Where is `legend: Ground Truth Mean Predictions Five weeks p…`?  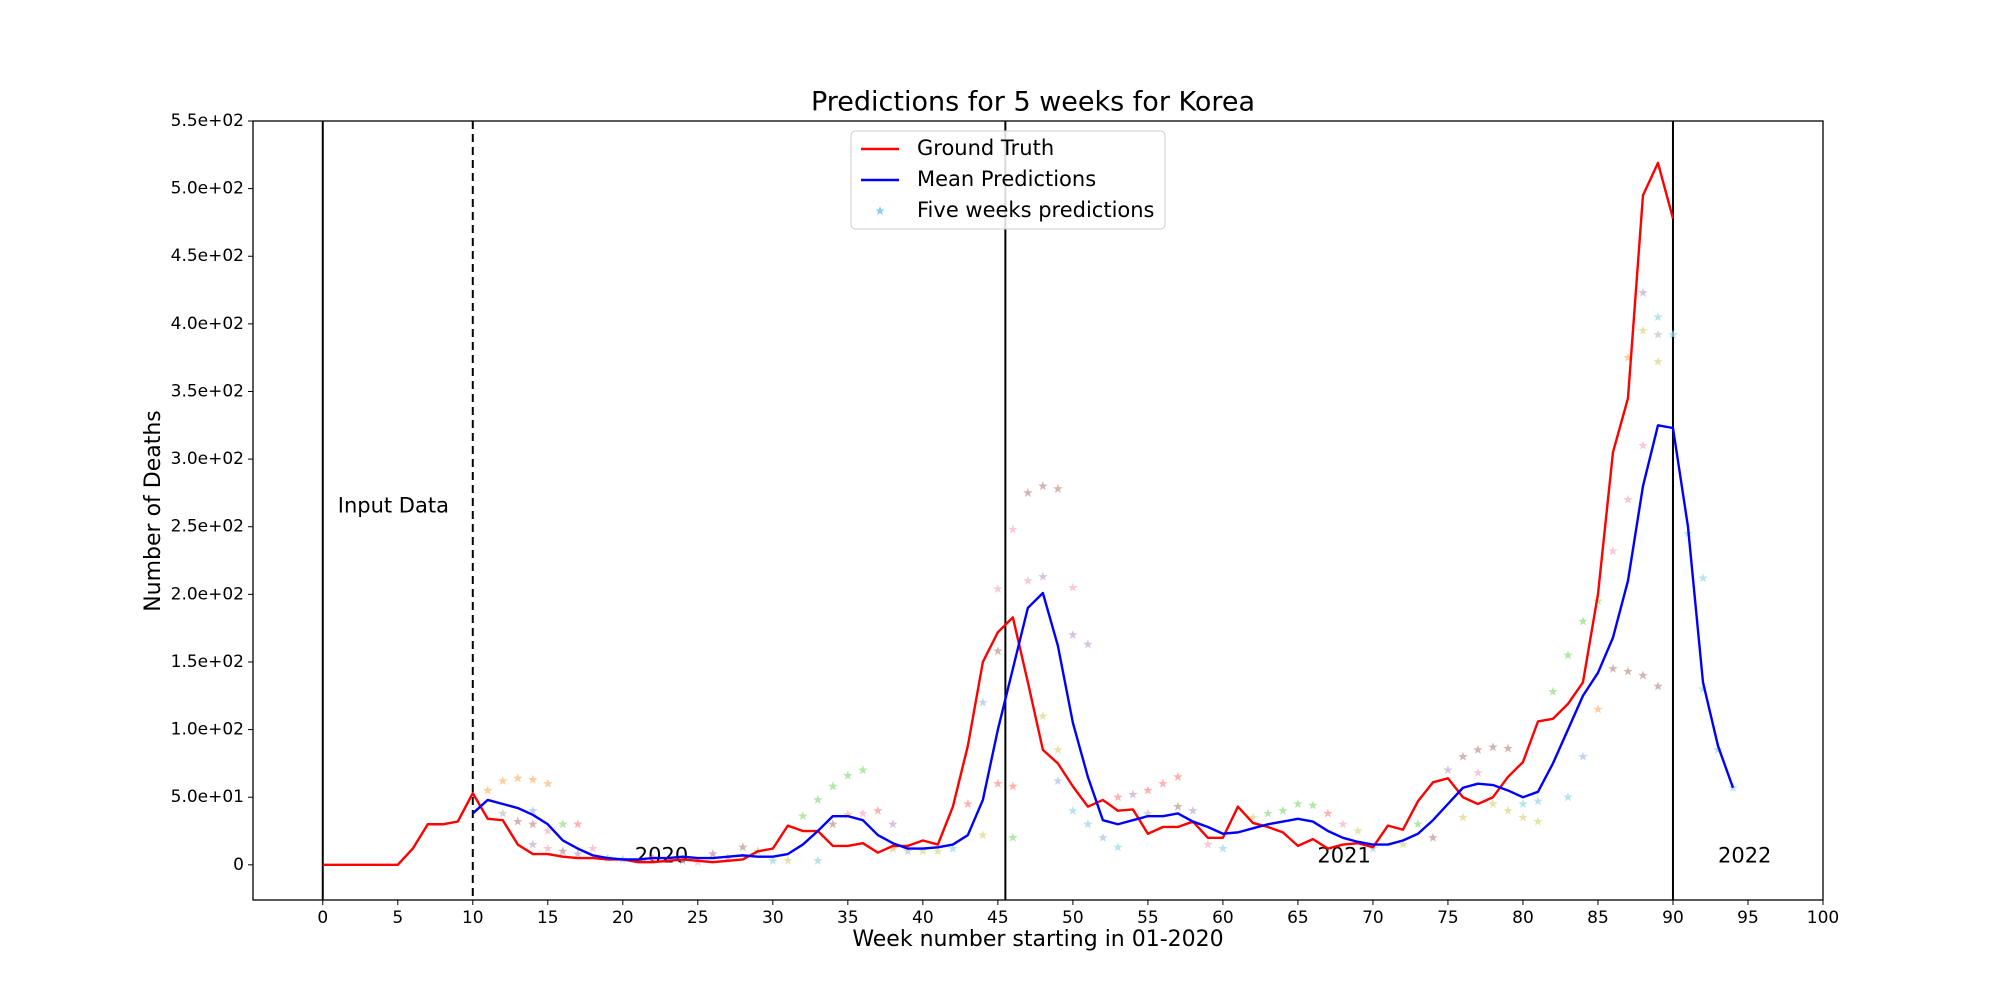
legend: Ground Truth Mean Predictions Five weeks p… is located at coordinates (1008, 180).